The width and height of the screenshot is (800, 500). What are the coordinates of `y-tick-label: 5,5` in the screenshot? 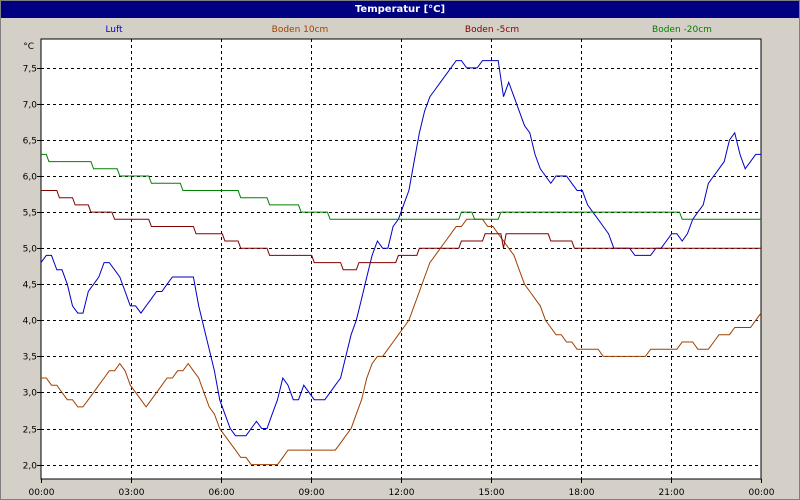 It's located at (30, 214).